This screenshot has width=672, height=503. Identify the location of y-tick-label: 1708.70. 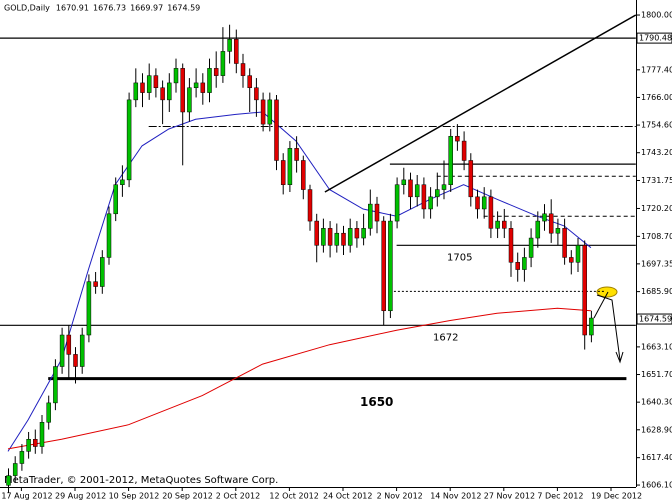
(656, 236).